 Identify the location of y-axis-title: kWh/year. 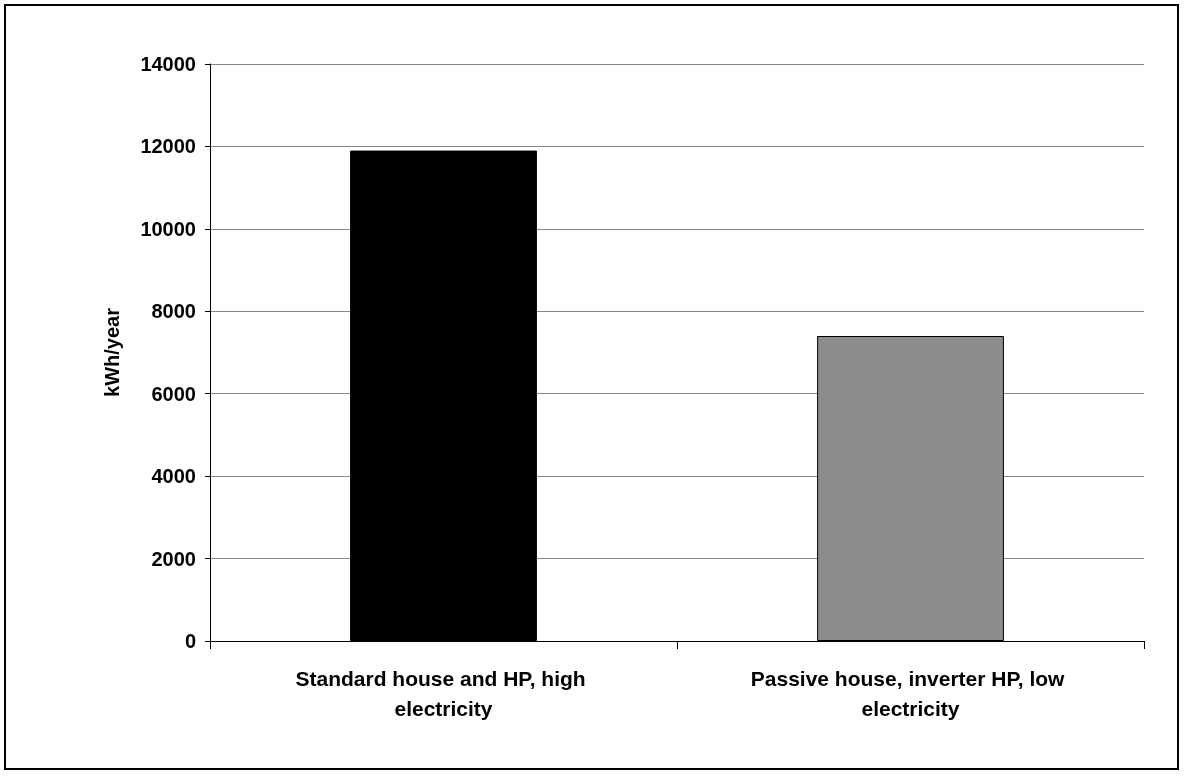
(112, 352).